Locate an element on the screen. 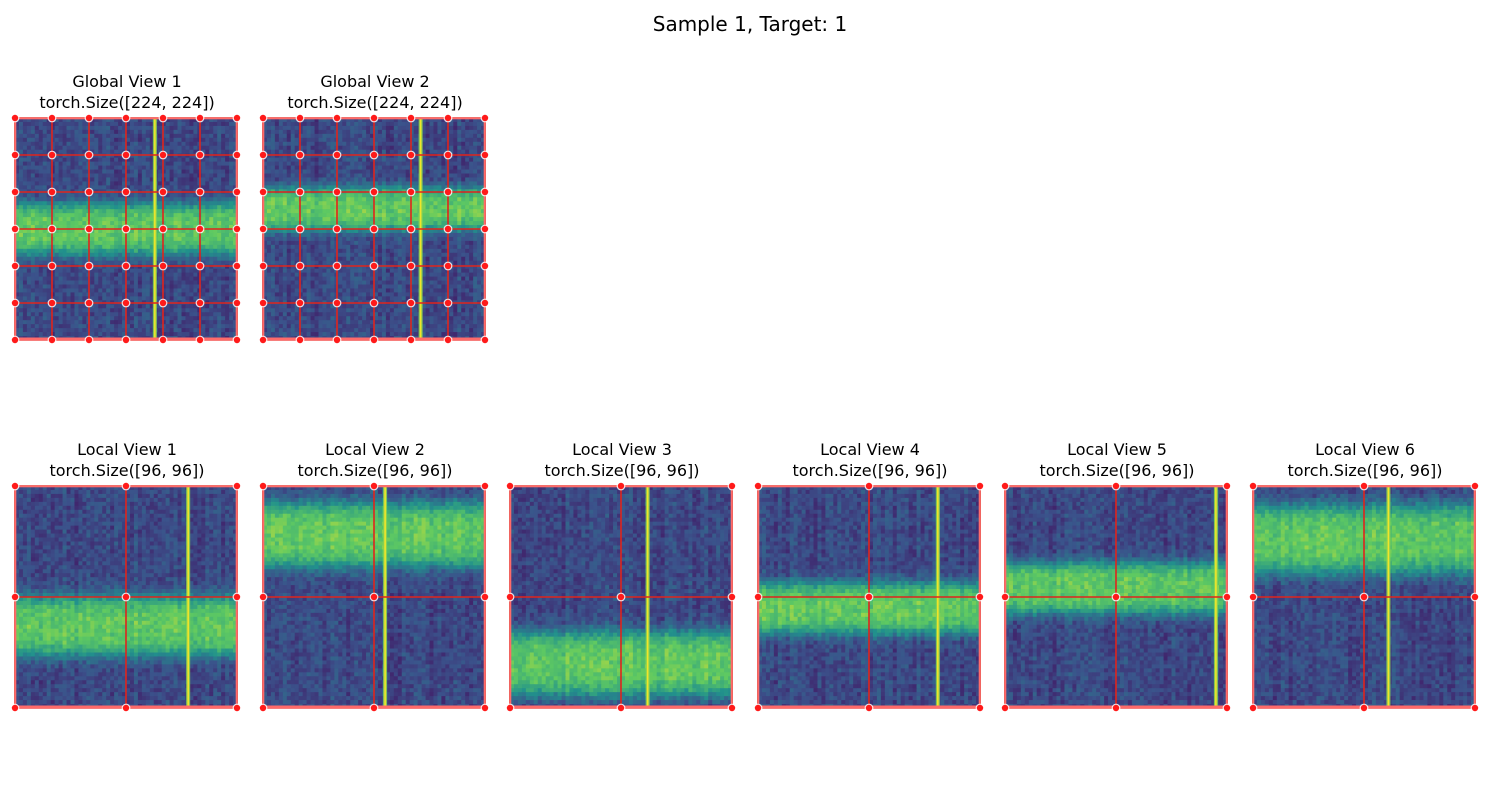 The height and width of the screenshot is (800, 1500). panel-title: Global View 2 torch.Size([224, 224]) is located at coordinates (375, 92).